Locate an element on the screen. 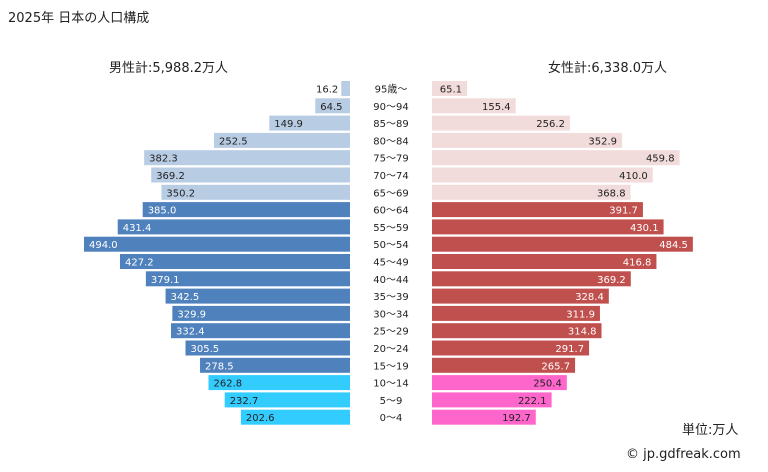  male-bar-label: 427.2 is located at coordinates (139, 263).